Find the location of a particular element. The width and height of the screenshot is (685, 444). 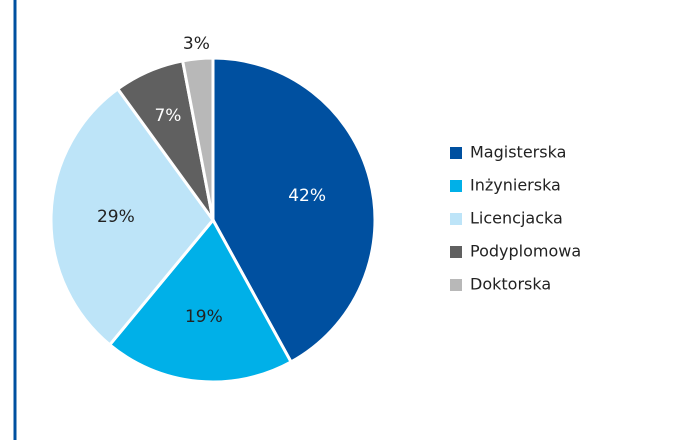

legend-label: Licencjacka is located at coordinates (516, 218).